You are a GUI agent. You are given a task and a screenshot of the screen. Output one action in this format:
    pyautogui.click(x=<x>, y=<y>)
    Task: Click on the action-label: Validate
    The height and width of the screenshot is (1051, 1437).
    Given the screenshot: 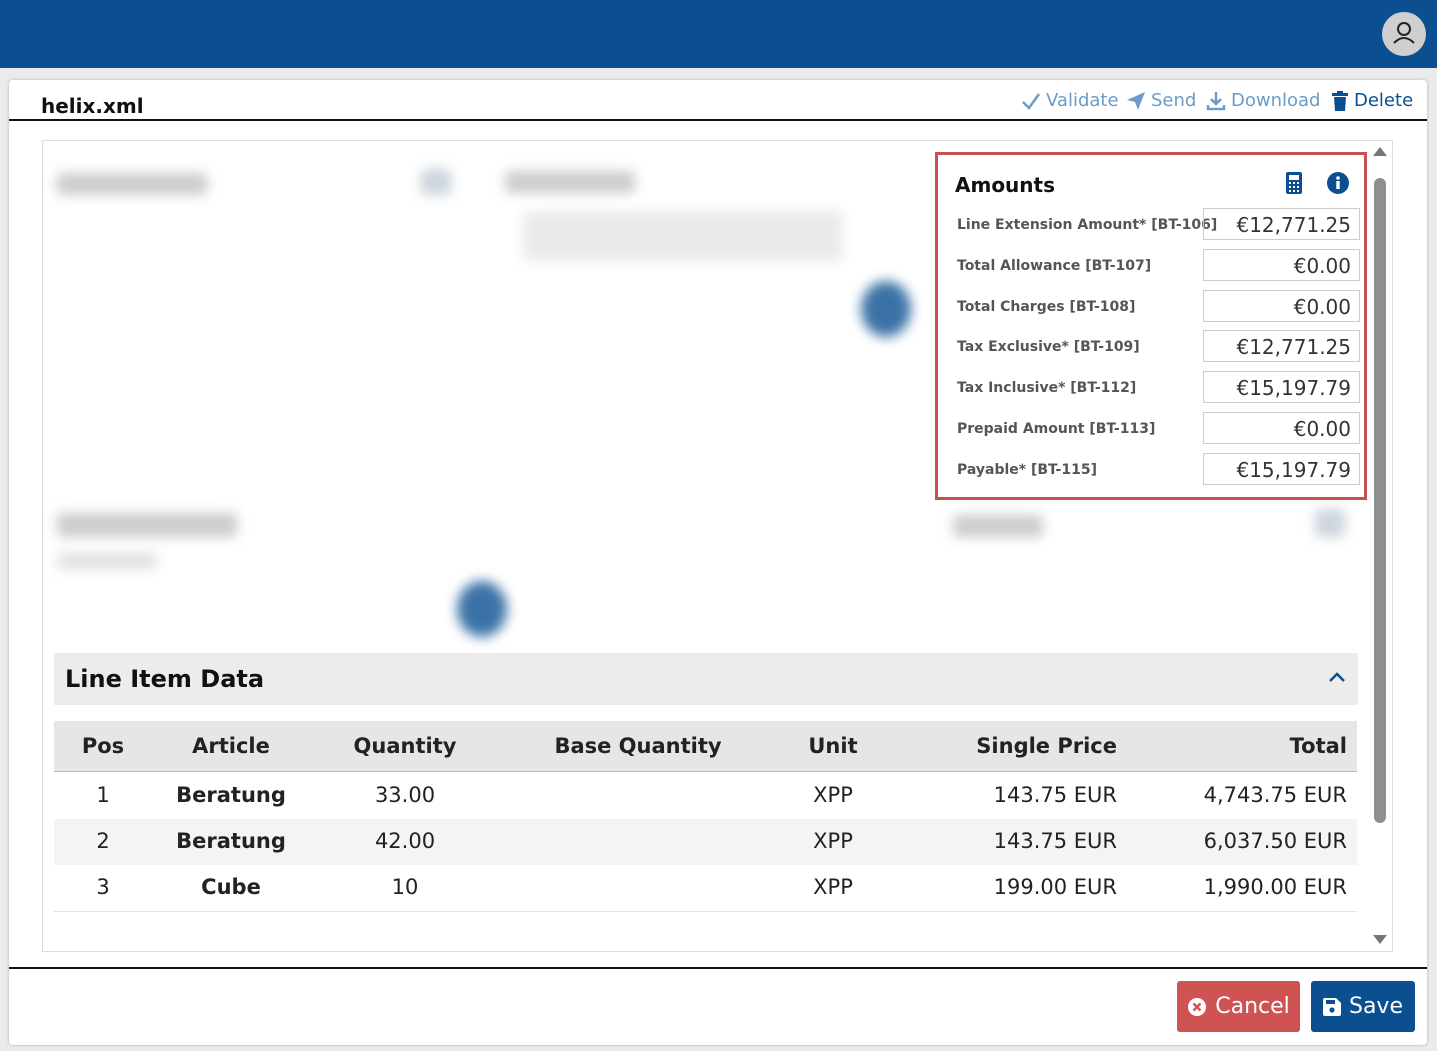 What is the action you would take?
    pyautogui.click(x=1082, y=100)
    